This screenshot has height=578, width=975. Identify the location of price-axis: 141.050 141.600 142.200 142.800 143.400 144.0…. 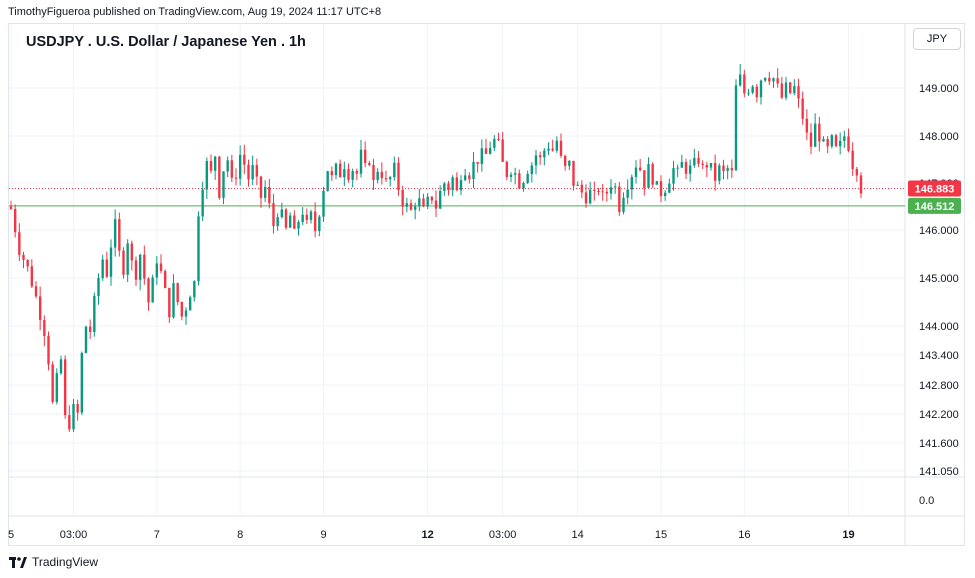
(939, 295).